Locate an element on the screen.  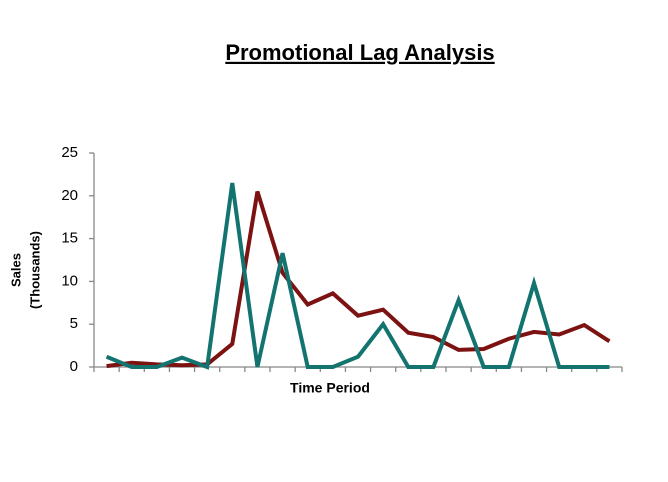
y-tick-label: 0 is located at coordinates (74, 366).